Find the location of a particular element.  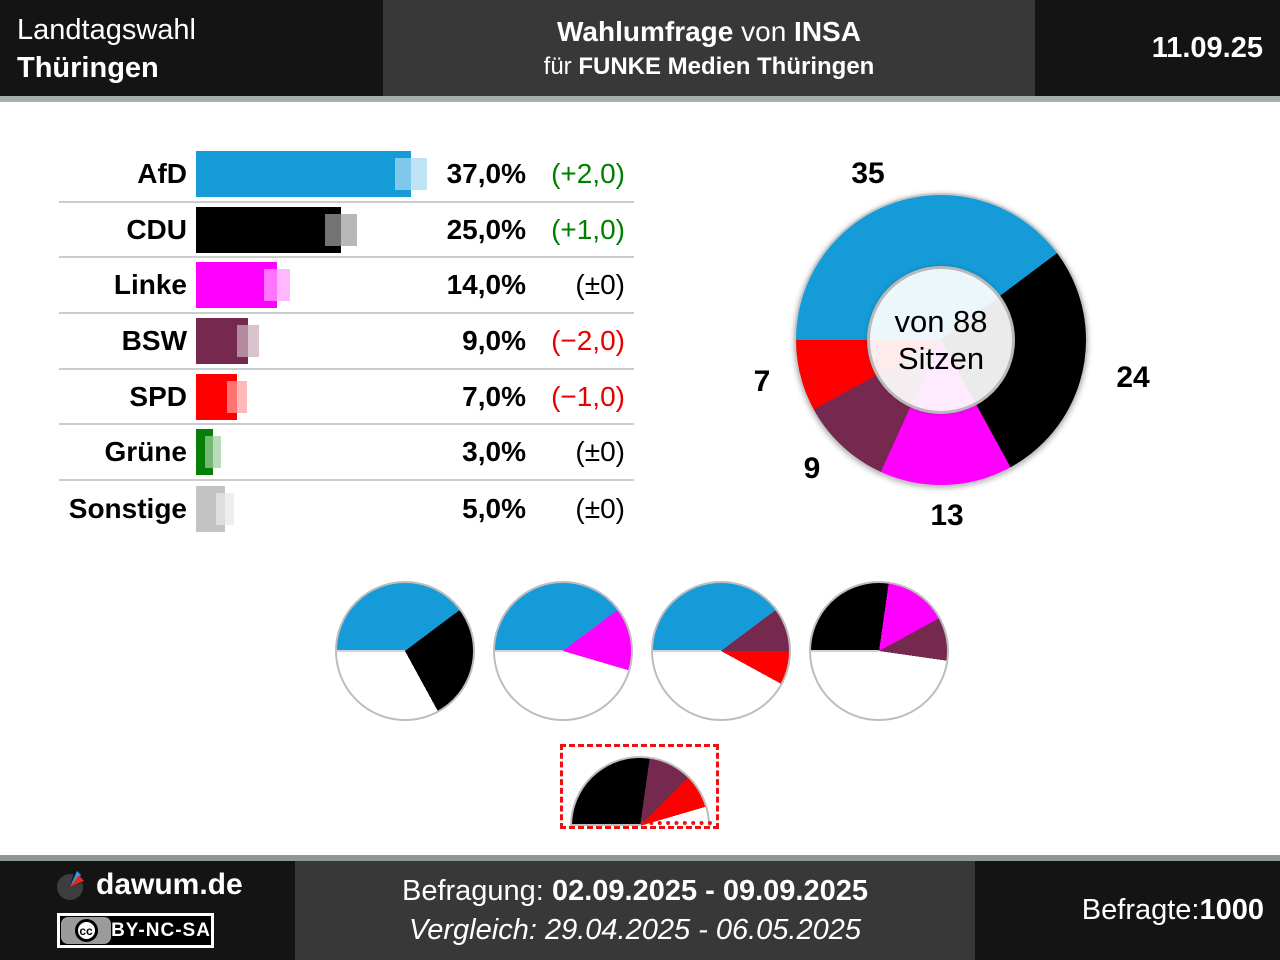

brand-name: dawum.de is located at coordinates (169, 884).